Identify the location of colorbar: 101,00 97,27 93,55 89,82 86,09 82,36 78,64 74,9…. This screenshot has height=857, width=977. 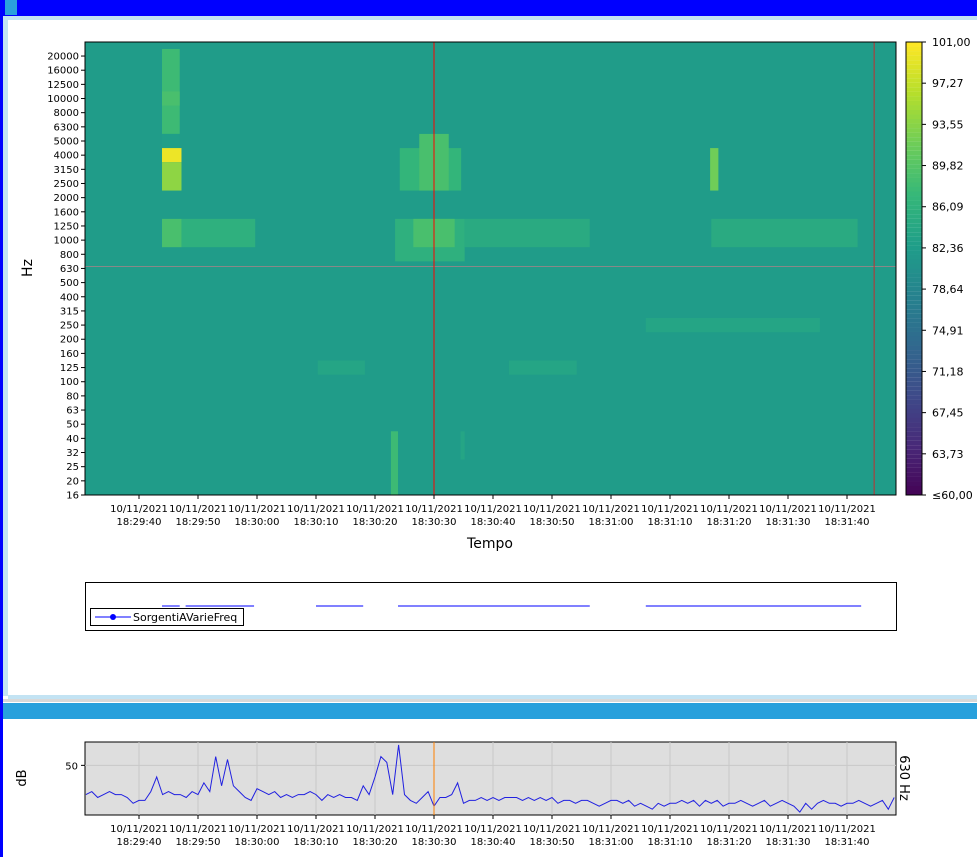
(939, 269).